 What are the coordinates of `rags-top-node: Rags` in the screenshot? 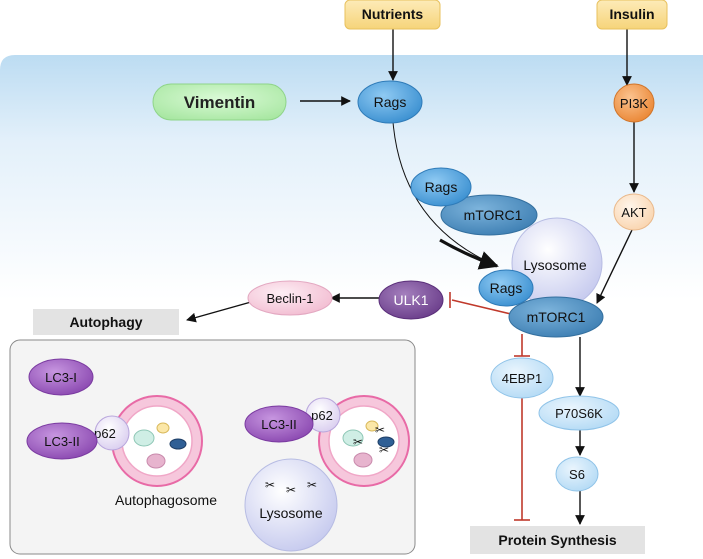 It's located at (390, 102).